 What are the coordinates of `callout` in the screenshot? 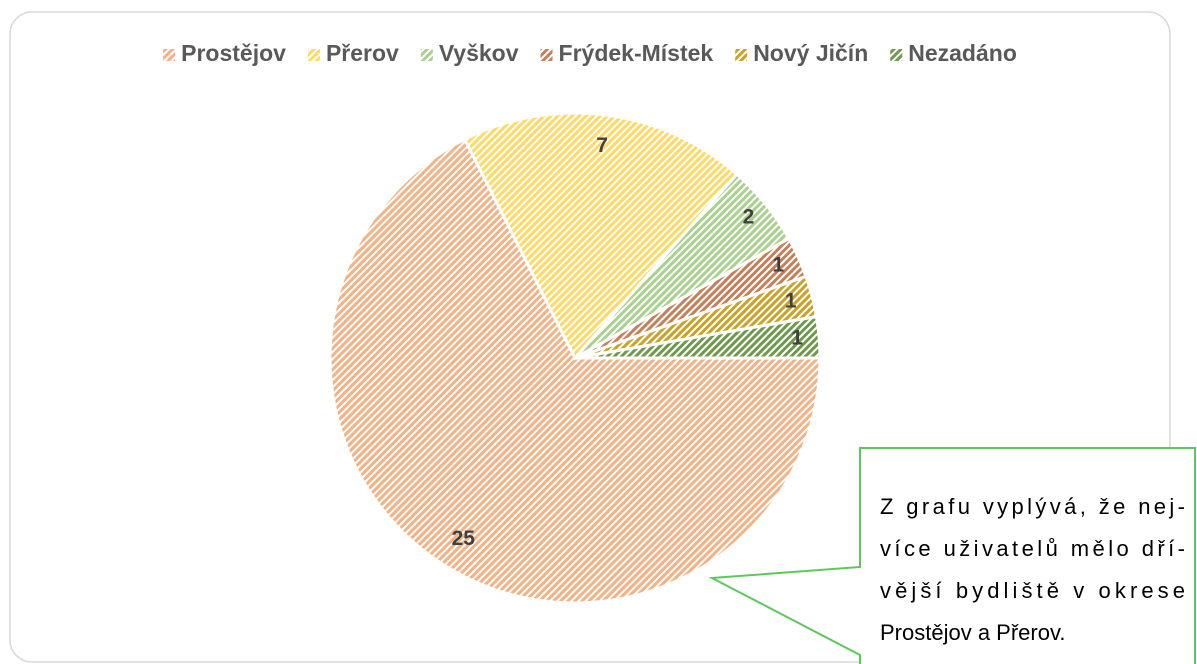 It's located at (952, 555).